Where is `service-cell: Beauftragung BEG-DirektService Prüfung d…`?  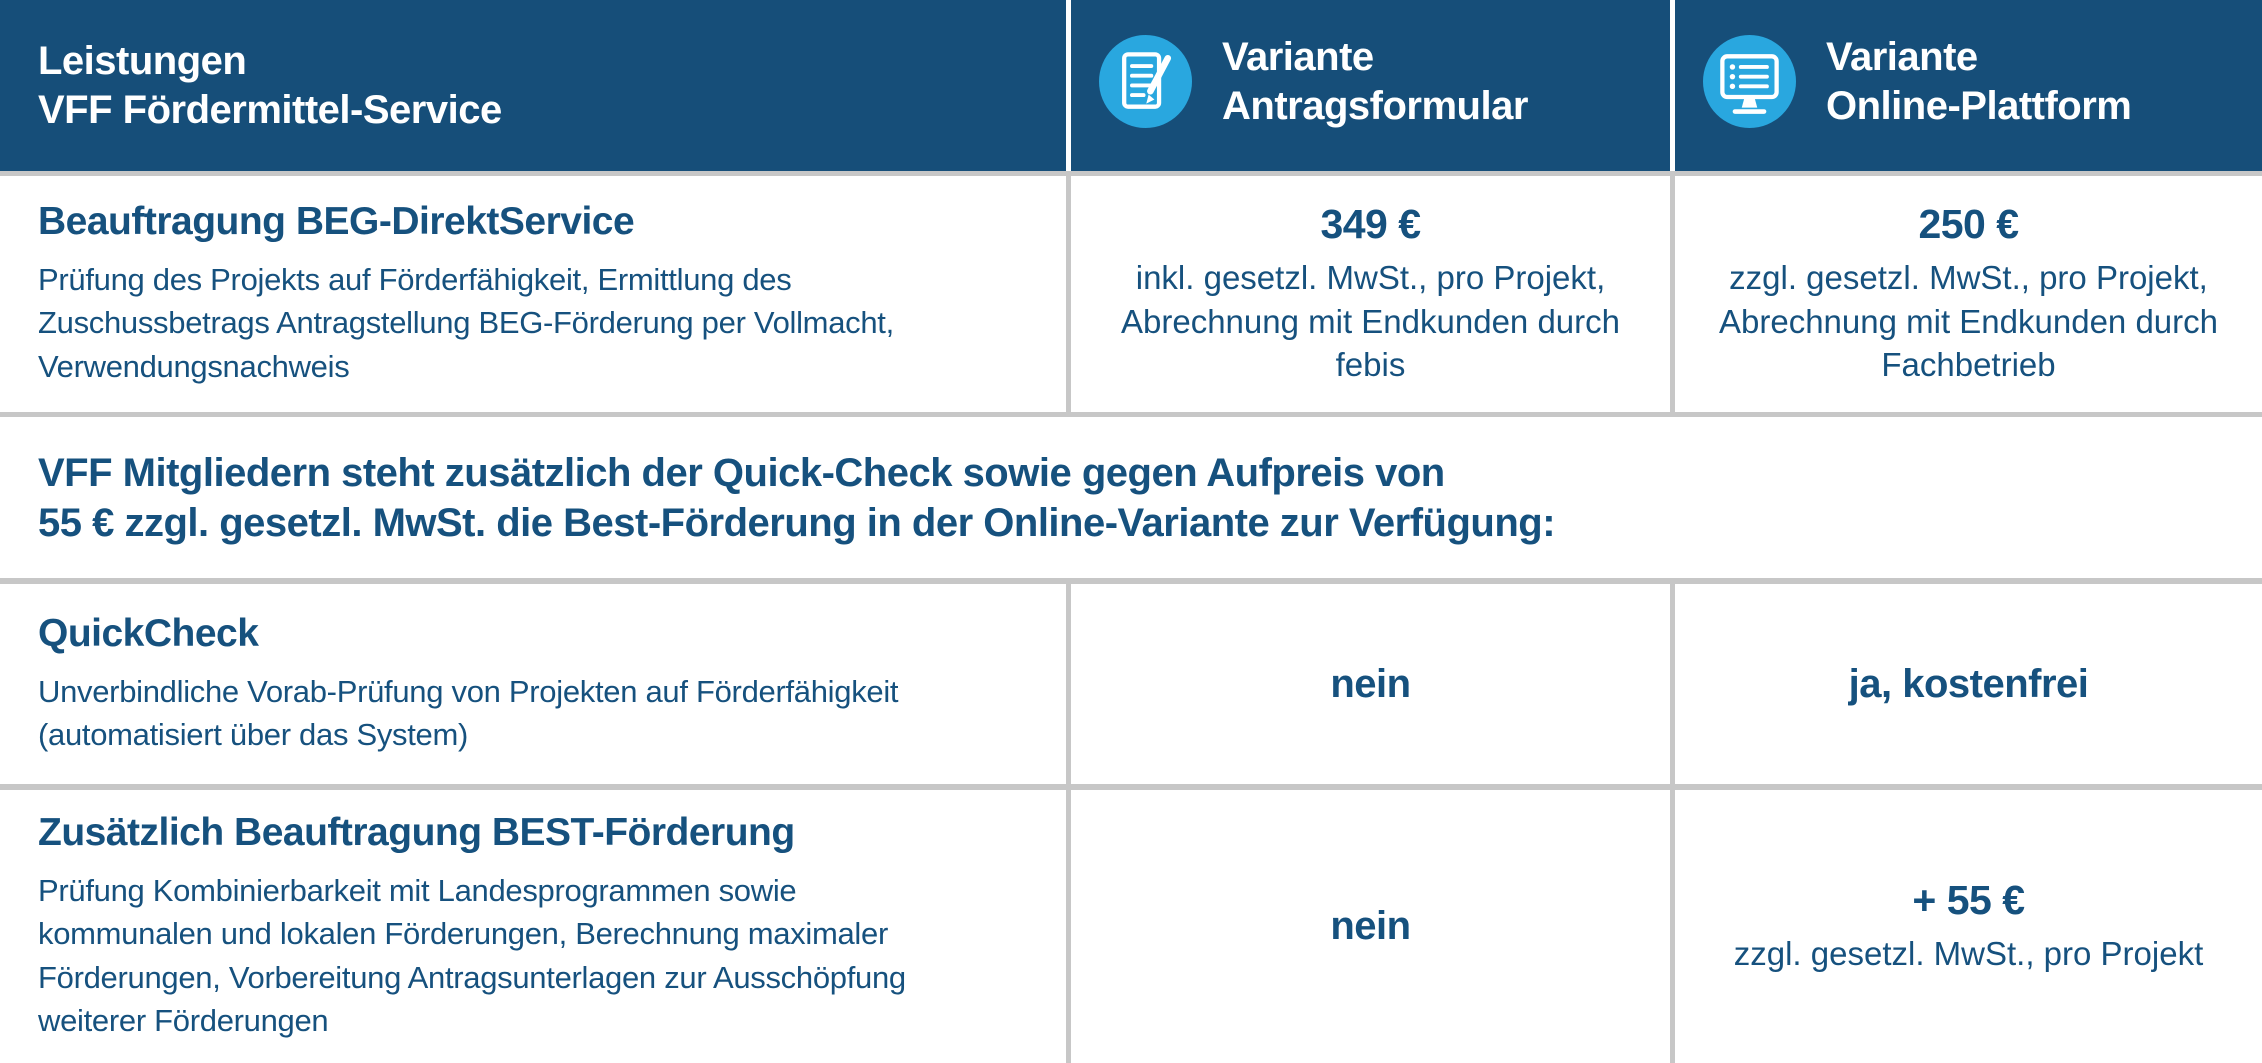
service-cell: Beauftragung BEG-DirektService Prüfung d… is located at coordinates (533, 294).